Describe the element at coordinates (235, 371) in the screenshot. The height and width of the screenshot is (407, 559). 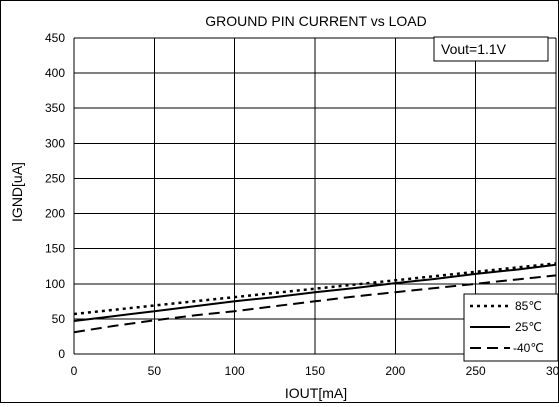
I see `x-tick-label: 100` at that location.